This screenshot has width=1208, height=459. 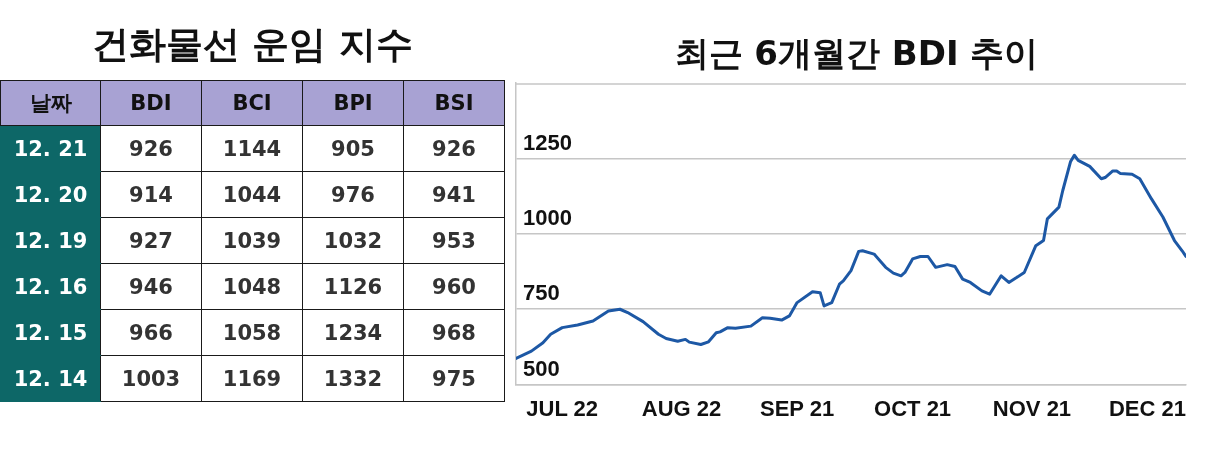 What do you see at coordinates (353, 332) in the screenshot?
I see `data-label: 1234` at bounding box center [353, 332].